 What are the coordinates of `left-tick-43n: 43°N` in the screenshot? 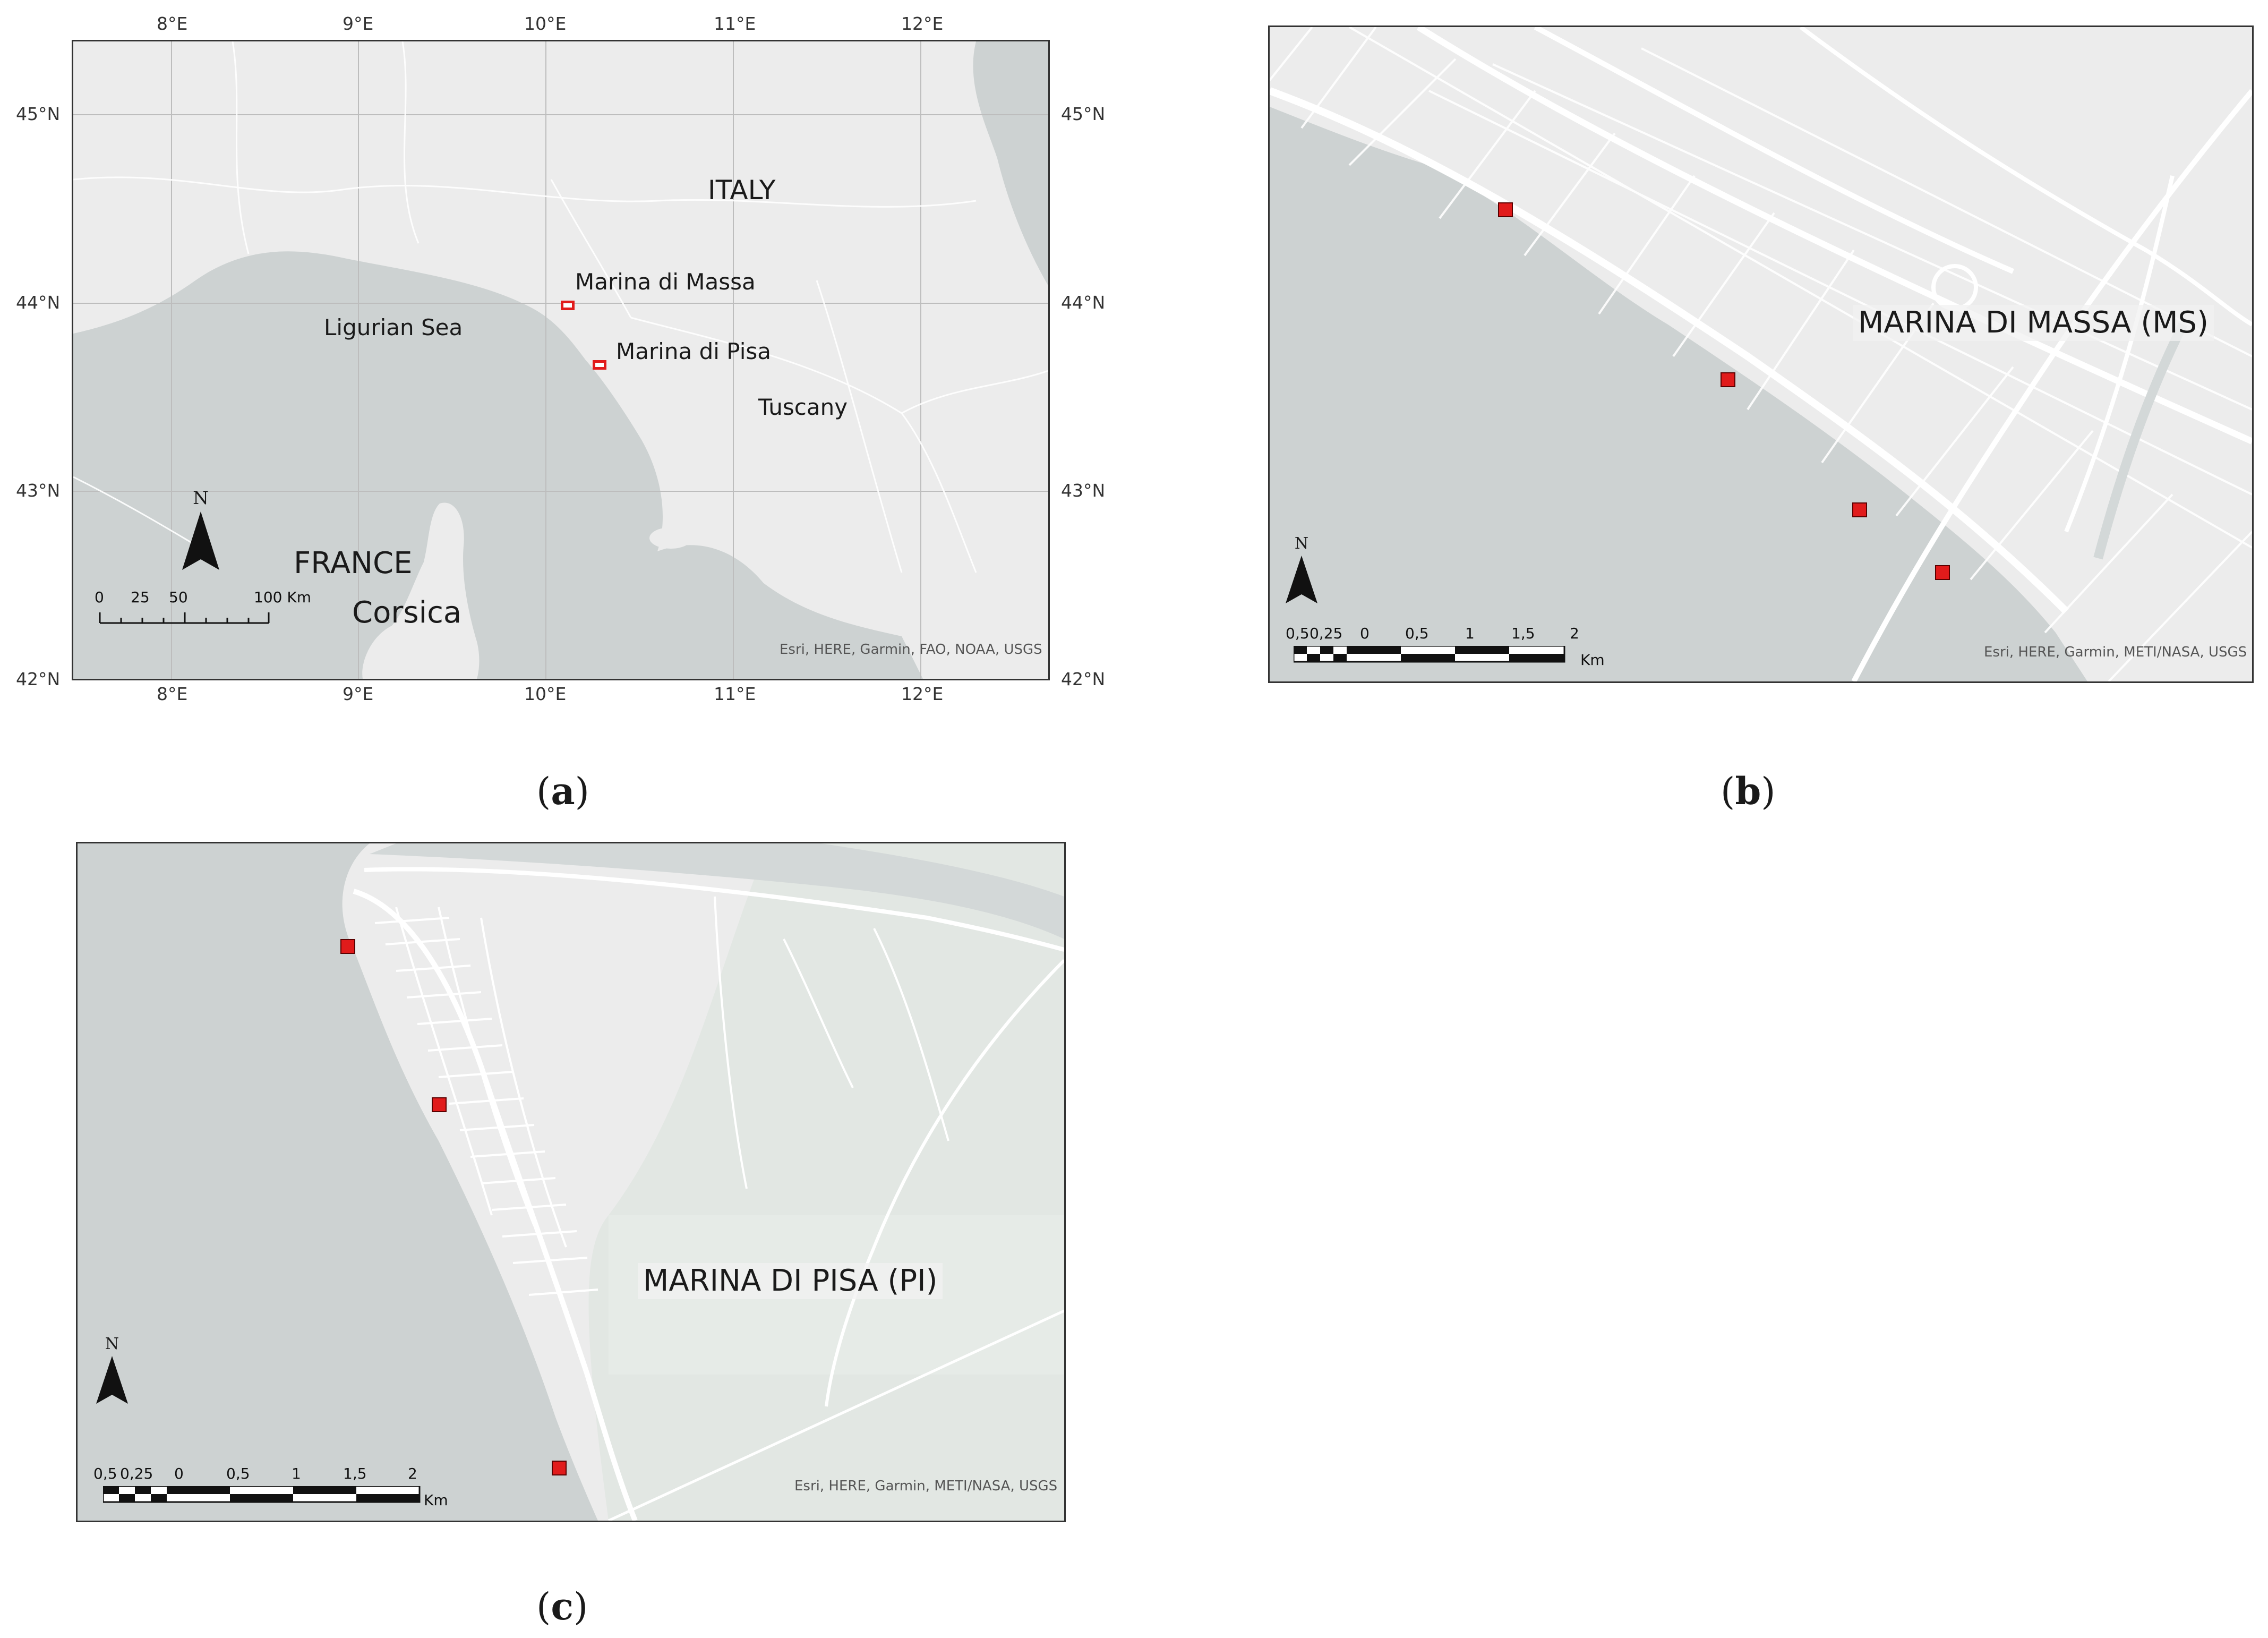 It's located at (38, 490).